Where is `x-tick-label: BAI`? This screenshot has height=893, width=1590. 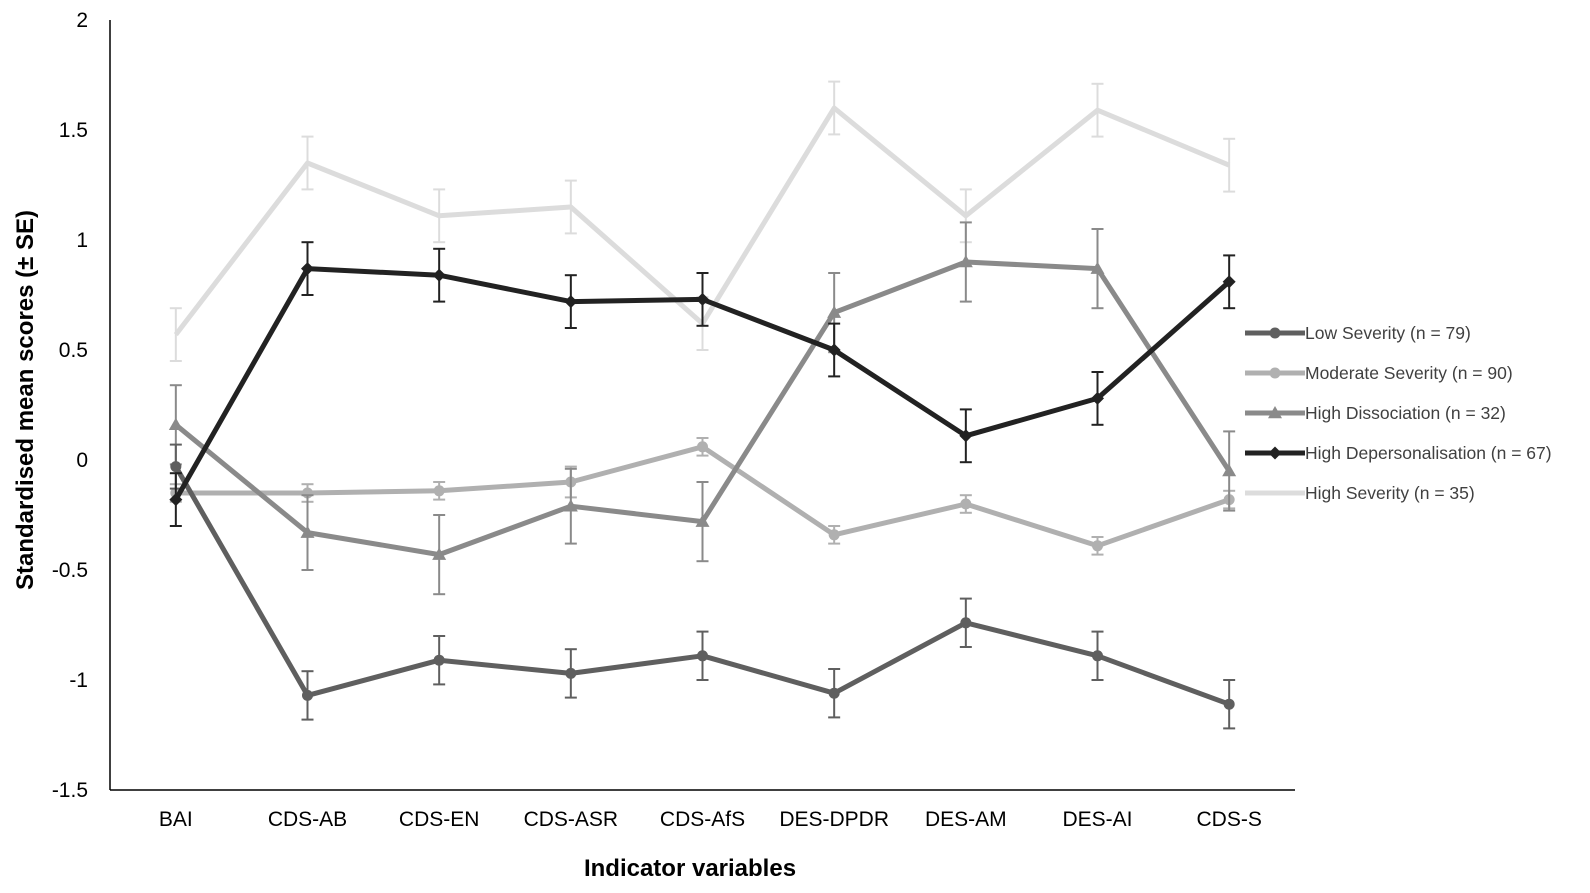
x-tick-label: BAI is located at coordinates (176, 819).